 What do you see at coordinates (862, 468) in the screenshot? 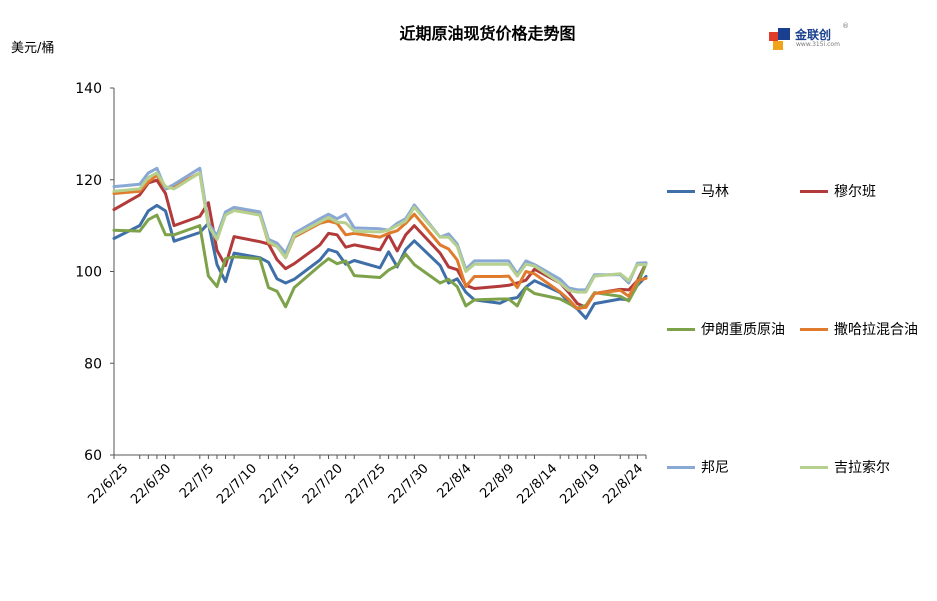
I see `legend-label: 吉拉索尔` at bounding box center [862, 468].